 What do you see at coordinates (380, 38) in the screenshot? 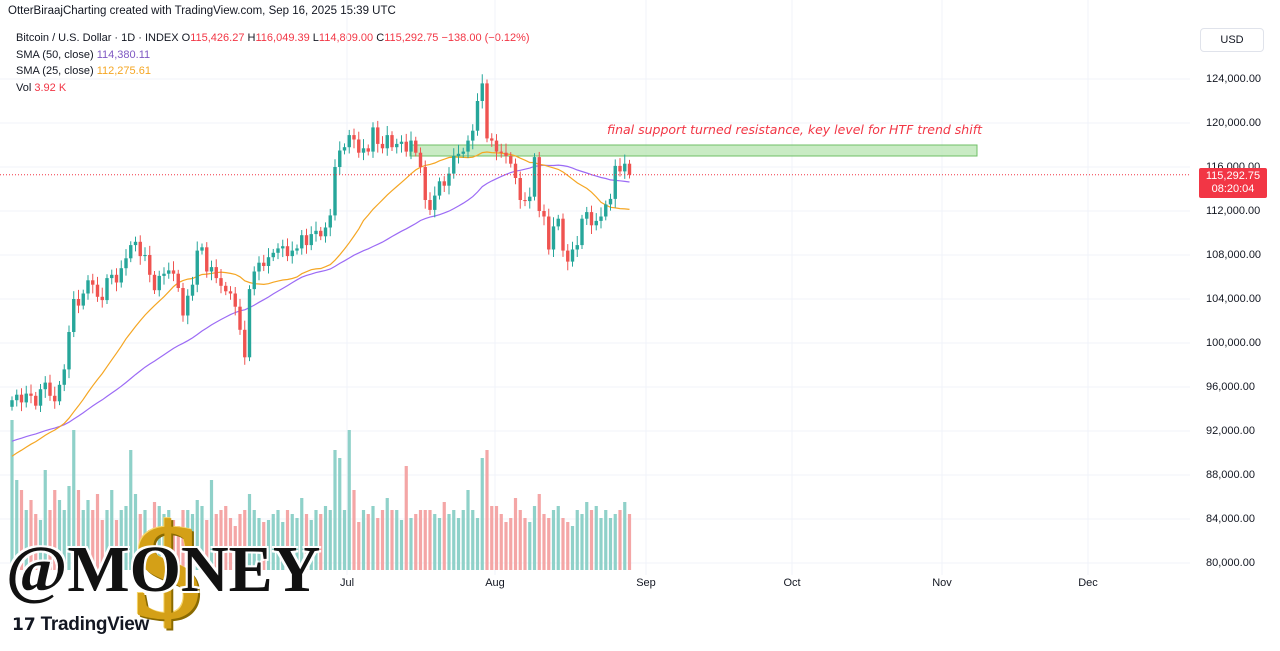
I see `close-label: C` at bounding box center [380, 38].